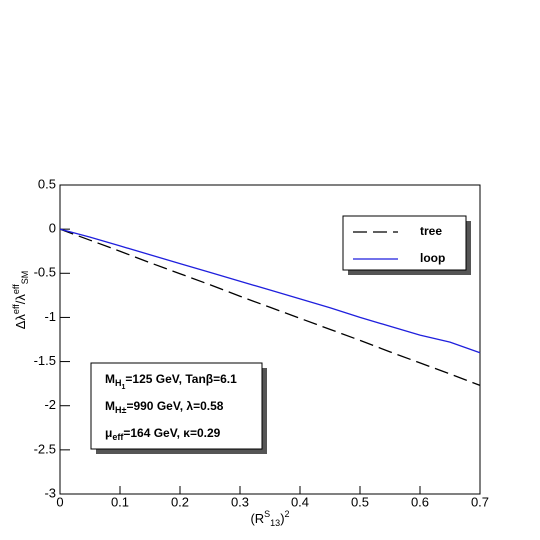 The image size is (540, 540). What do you see at coordinates (240, 501) in the screenshot?
I see `x-tick-label: 0.3` at bounding box center [240, 501].